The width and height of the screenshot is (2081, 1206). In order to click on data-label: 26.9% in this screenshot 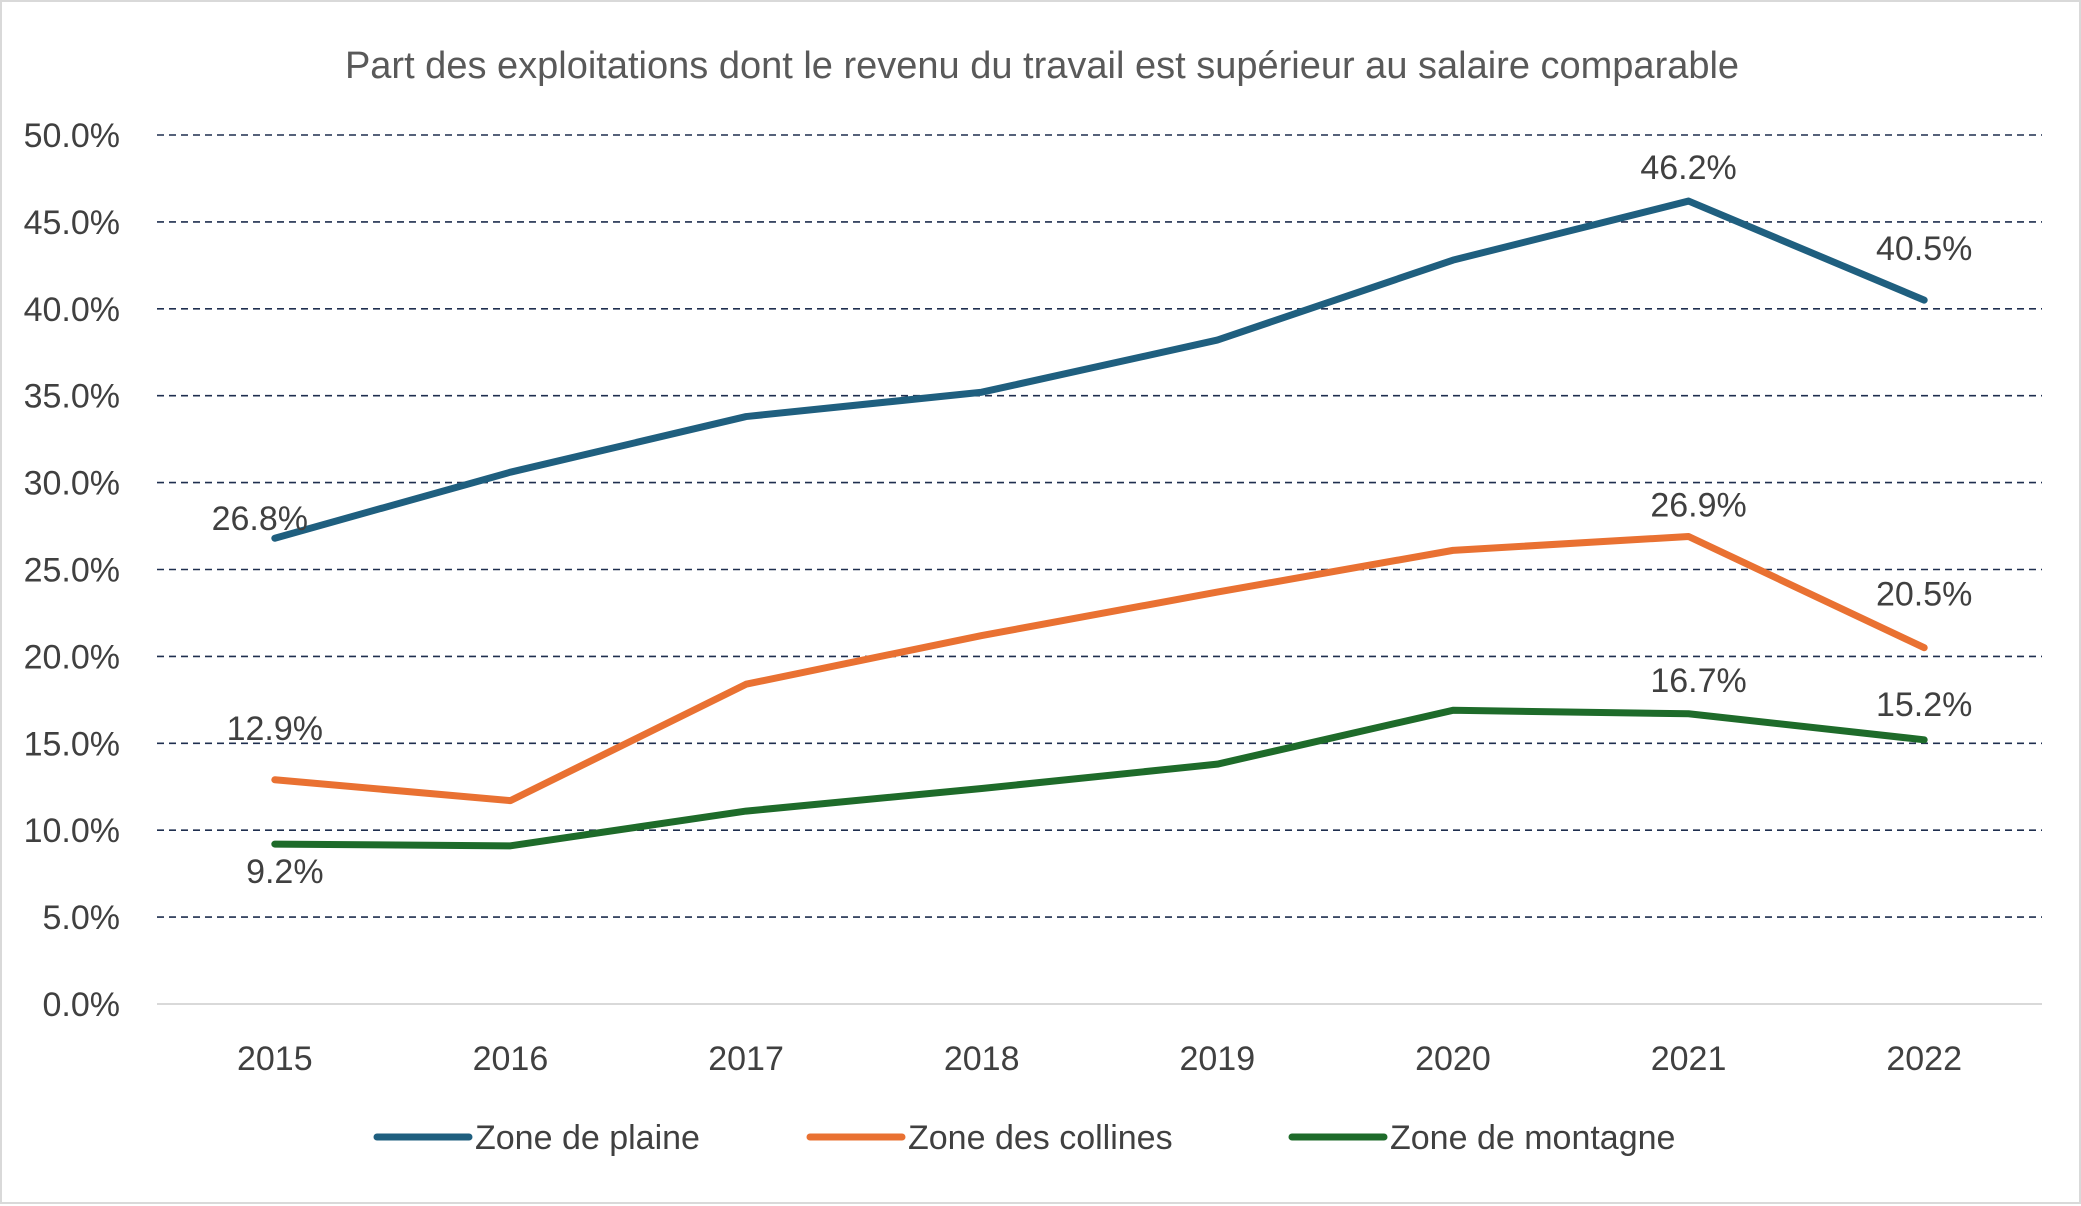, I will do `click(1698, 505)`.